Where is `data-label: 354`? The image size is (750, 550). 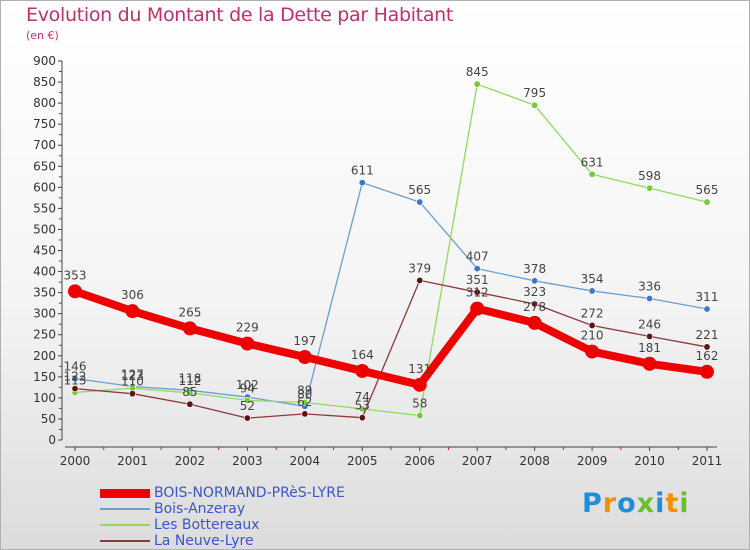
data-label: 354 is located at coordinates (592, 279).